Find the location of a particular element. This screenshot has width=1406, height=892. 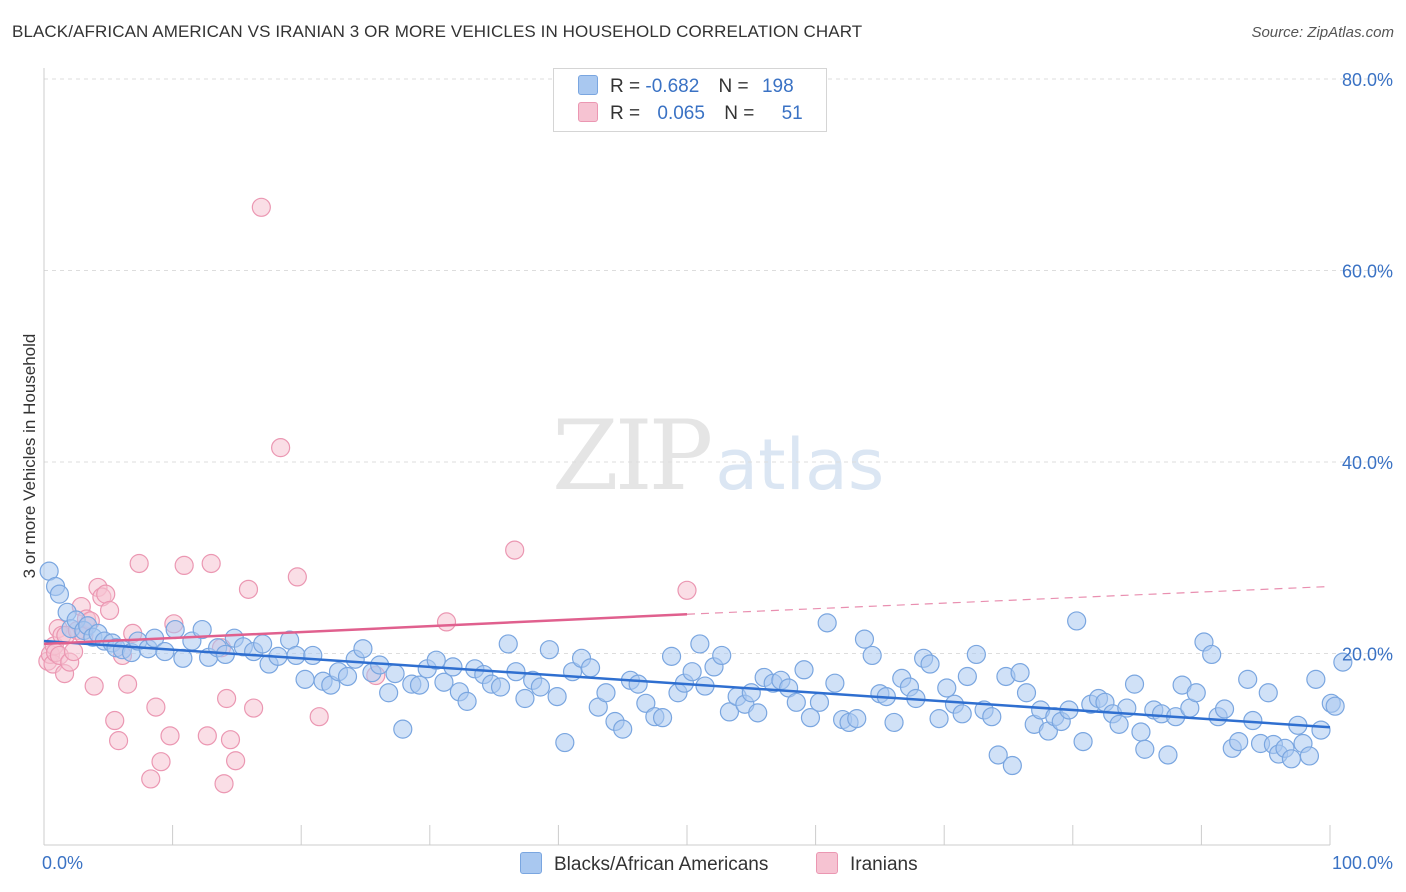

watermark-zip: ZIP is located at coordinates (632, 456).